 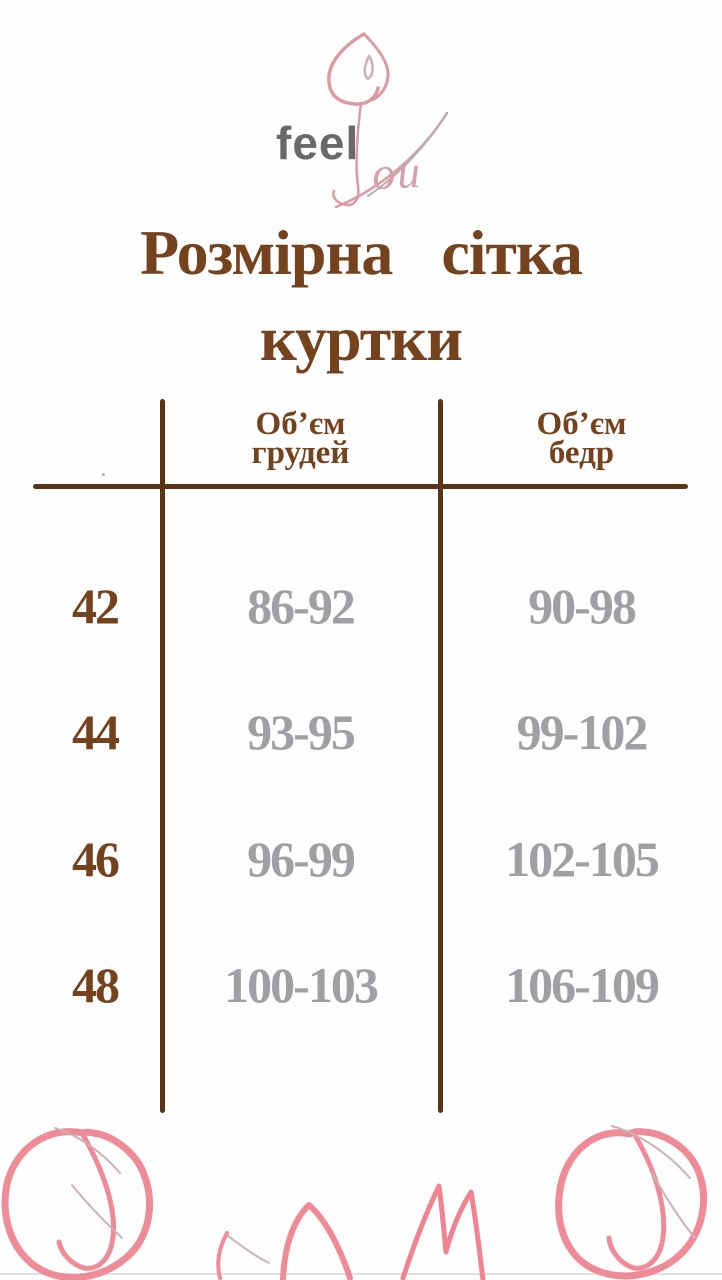 What do you see at coordinates (361, 733) in the screenshot?
I see `table-row: 44 93-95 99-102` at bounding box center [361, 733].